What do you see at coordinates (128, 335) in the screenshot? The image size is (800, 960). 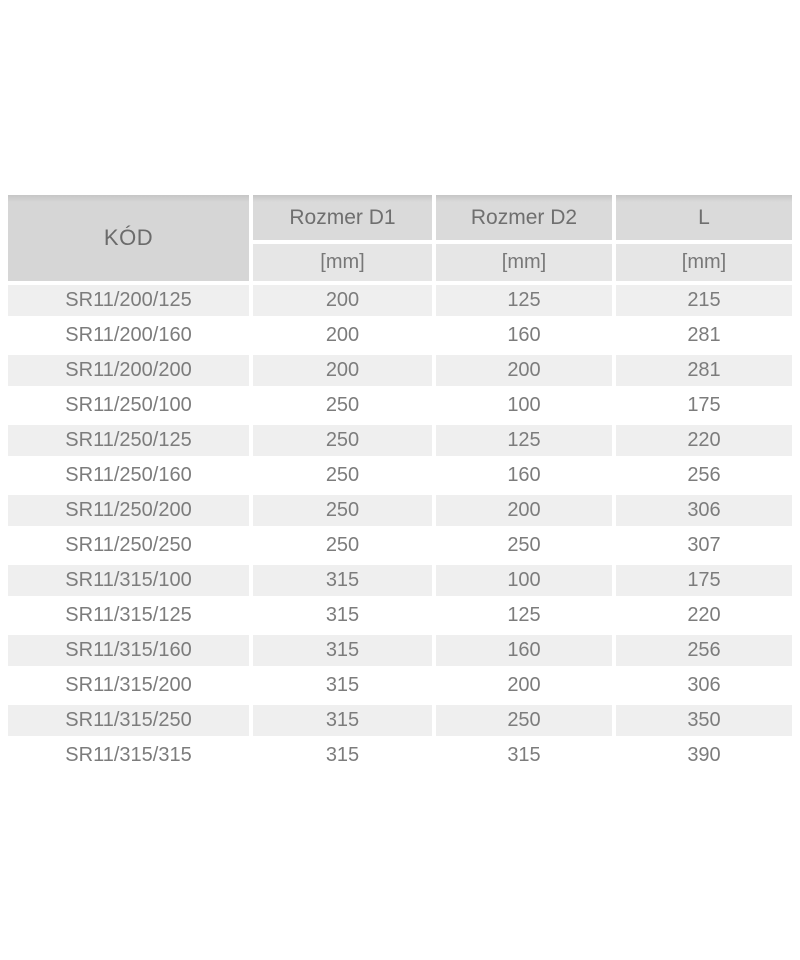 I see `cell-kod: SR11/200/160` at bounding box center [128, 335].